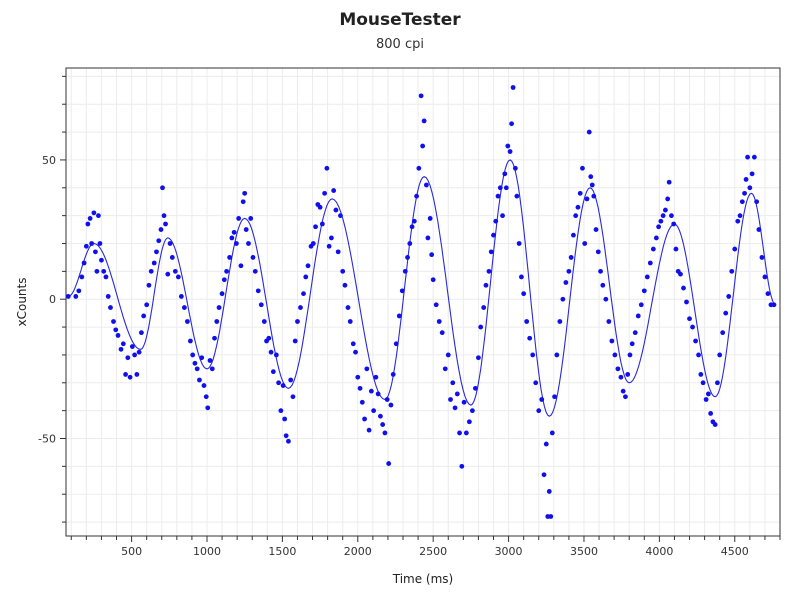 The image size is (800, 600). Describe the element at coordinates (423, 579) in the screenshot. I see `x-axis-label: Time (ms)` at that location.